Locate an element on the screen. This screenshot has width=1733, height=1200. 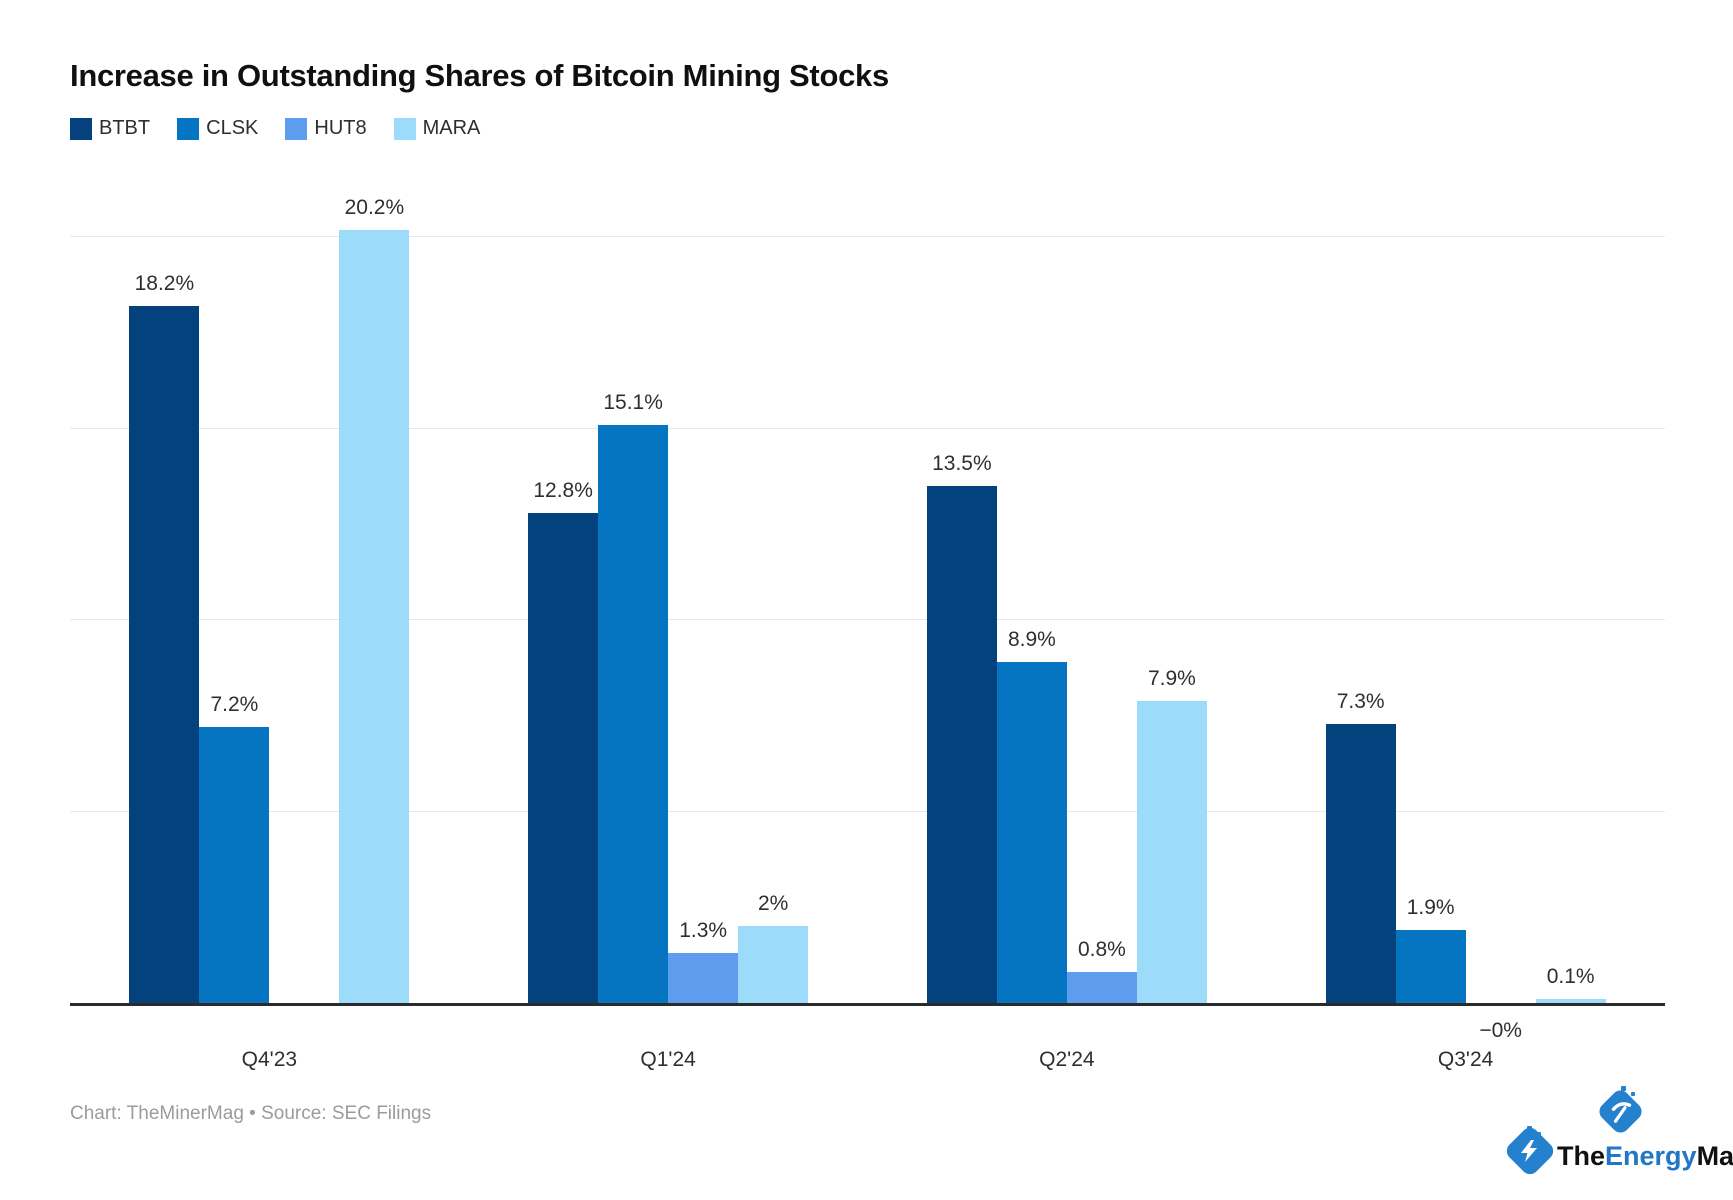
x-axis-label-q423: Q4'23 is located at coordinates (269, 1059).